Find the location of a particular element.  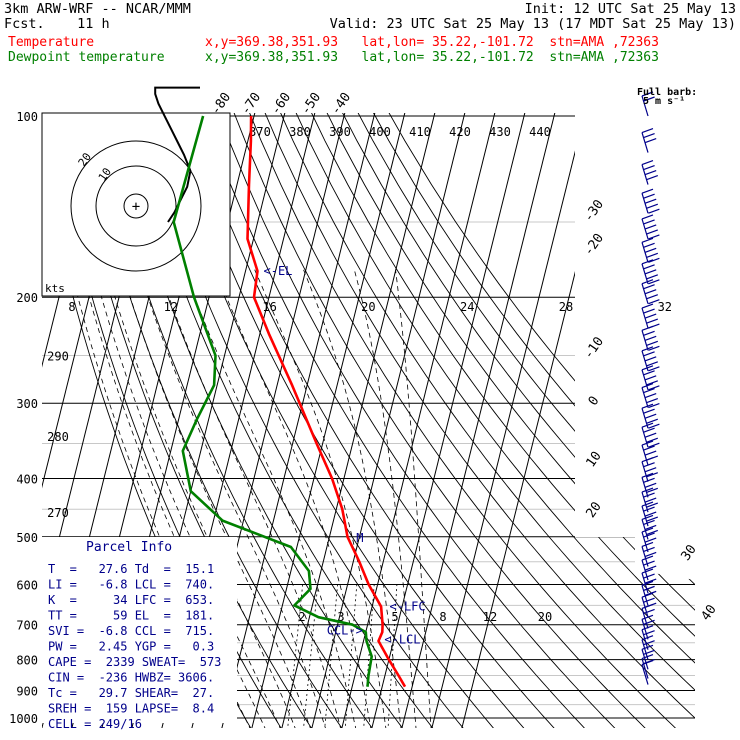

wetbulb-label: 270 is located at coordinates (58, 513).